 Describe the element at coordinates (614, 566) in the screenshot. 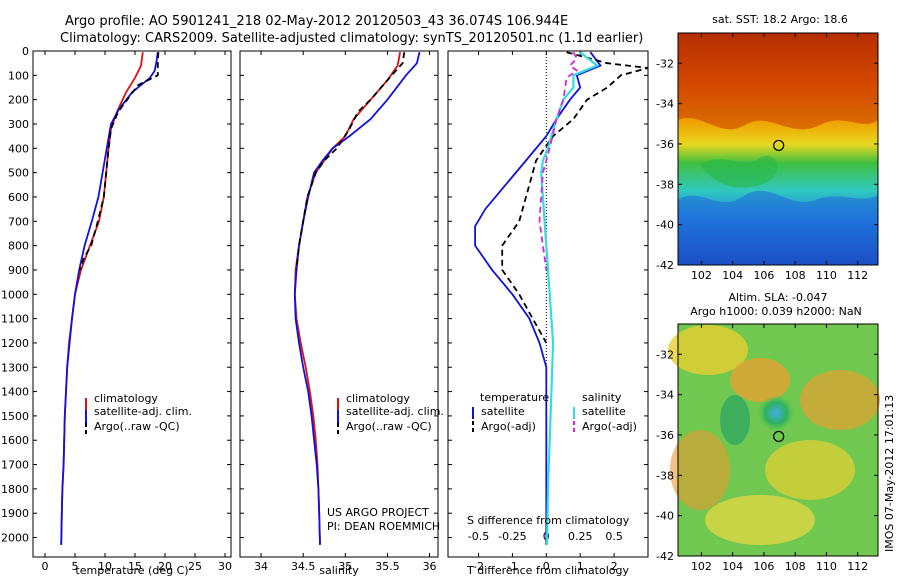

I see `x-tick-label: 2` at that location.